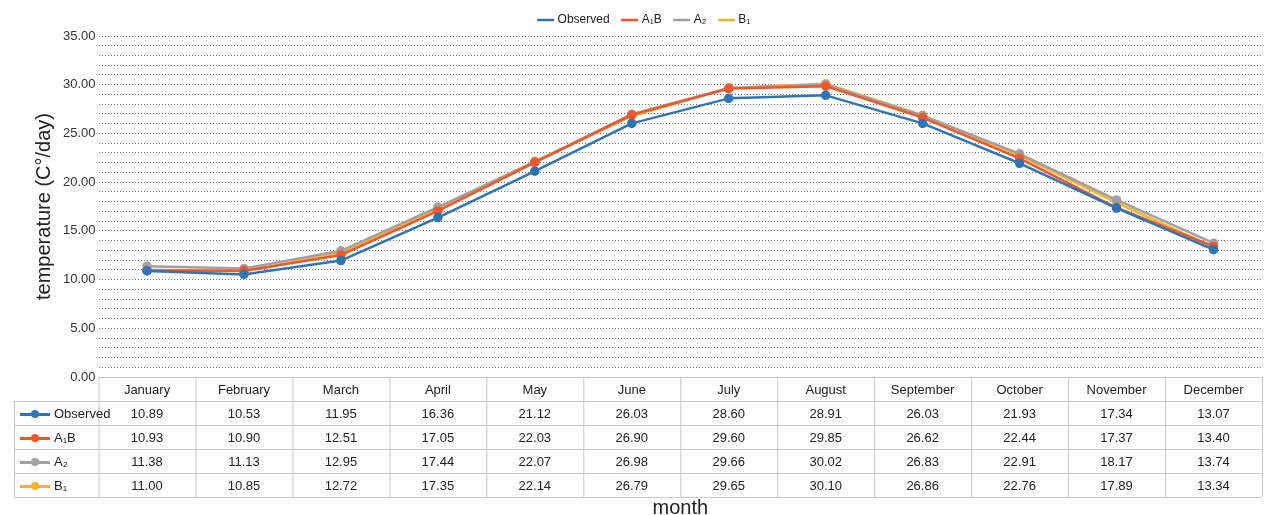  What do you see at coordinates (82, 413) in the screenshot?
I see `text: Observed` at bounding box center [82, 413].